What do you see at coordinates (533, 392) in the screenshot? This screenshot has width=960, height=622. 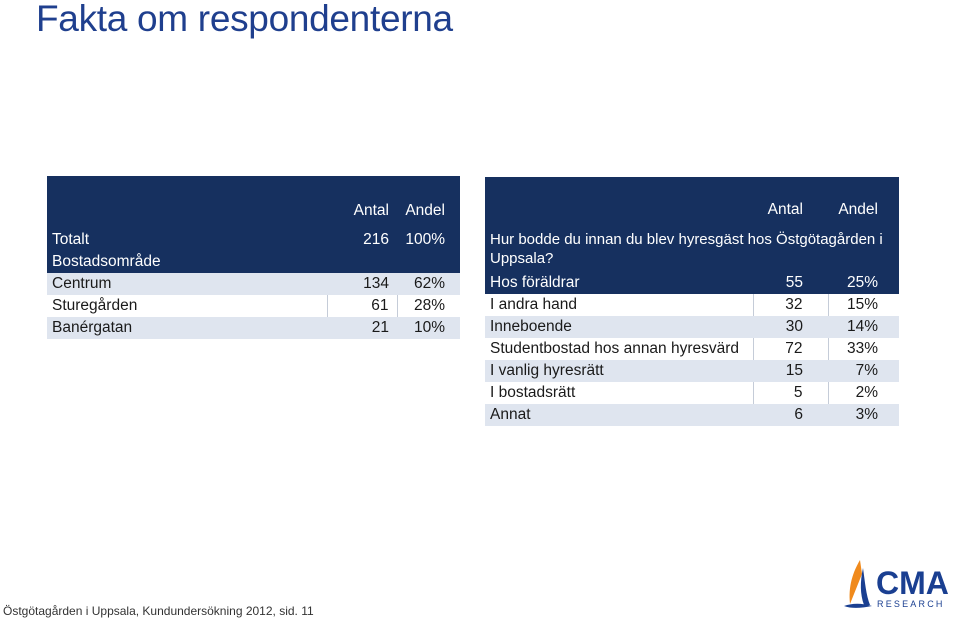 I see `row-label: I bostadsrätt` at bounding box center [533, 392].